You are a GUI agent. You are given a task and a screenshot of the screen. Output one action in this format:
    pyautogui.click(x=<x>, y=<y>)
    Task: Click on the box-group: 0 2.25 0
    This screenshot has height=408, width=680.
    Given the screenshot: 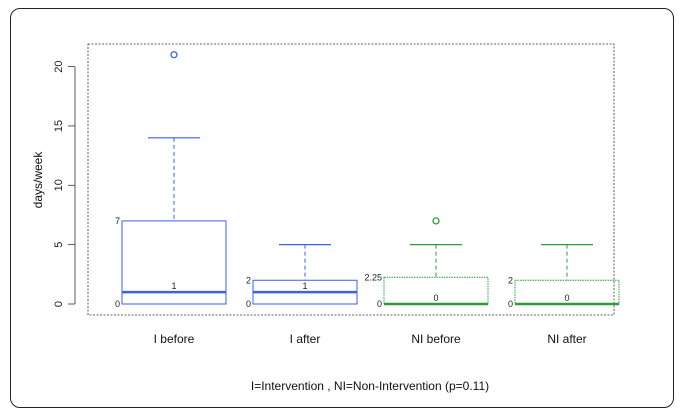 What is the action you would take?
    pyautogui.click(x=426, y=263)
    